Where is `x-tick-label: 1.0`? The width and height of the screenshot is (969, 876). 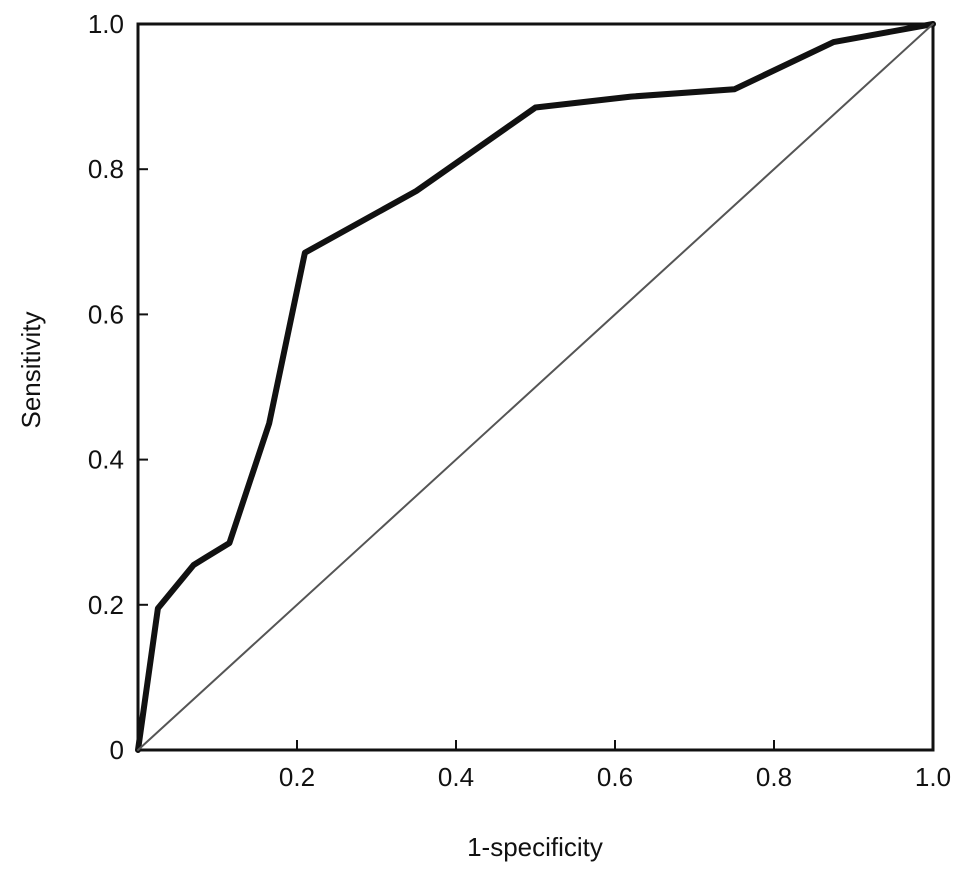
x-tick-label: 1.0 is located at coordinates (933, 777).